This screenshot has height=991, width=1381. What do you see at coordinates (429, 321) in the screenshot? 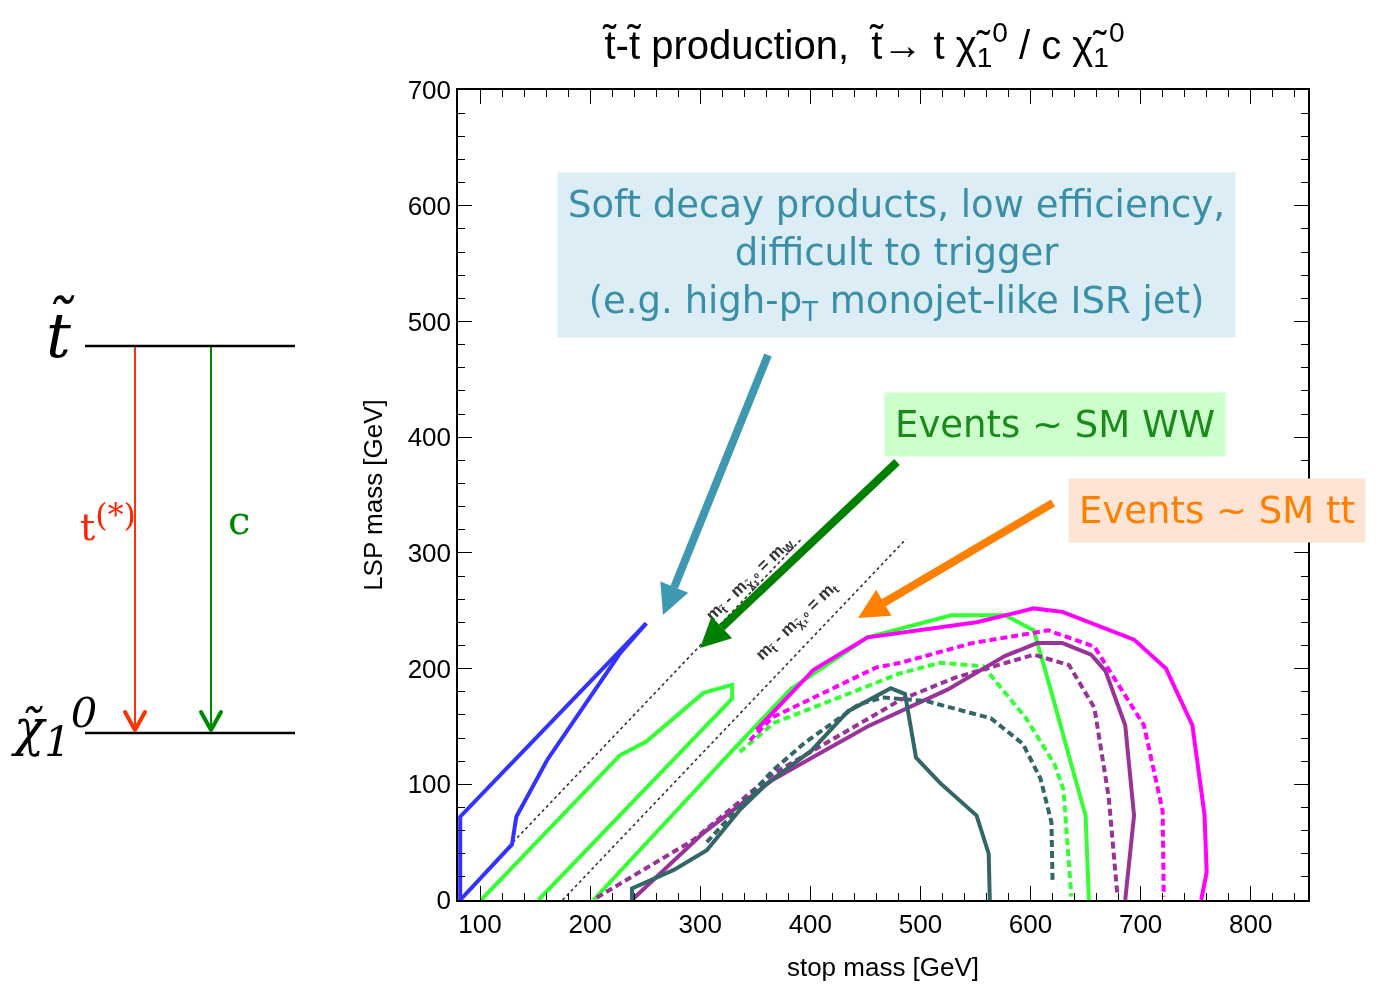
I see `y-tick-label: 500` at bounding box center [429, 321].